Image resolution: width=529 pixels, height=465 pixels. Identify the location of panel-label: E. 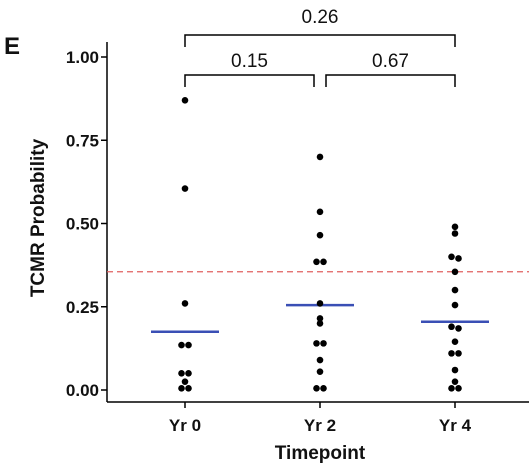
(12, 46).